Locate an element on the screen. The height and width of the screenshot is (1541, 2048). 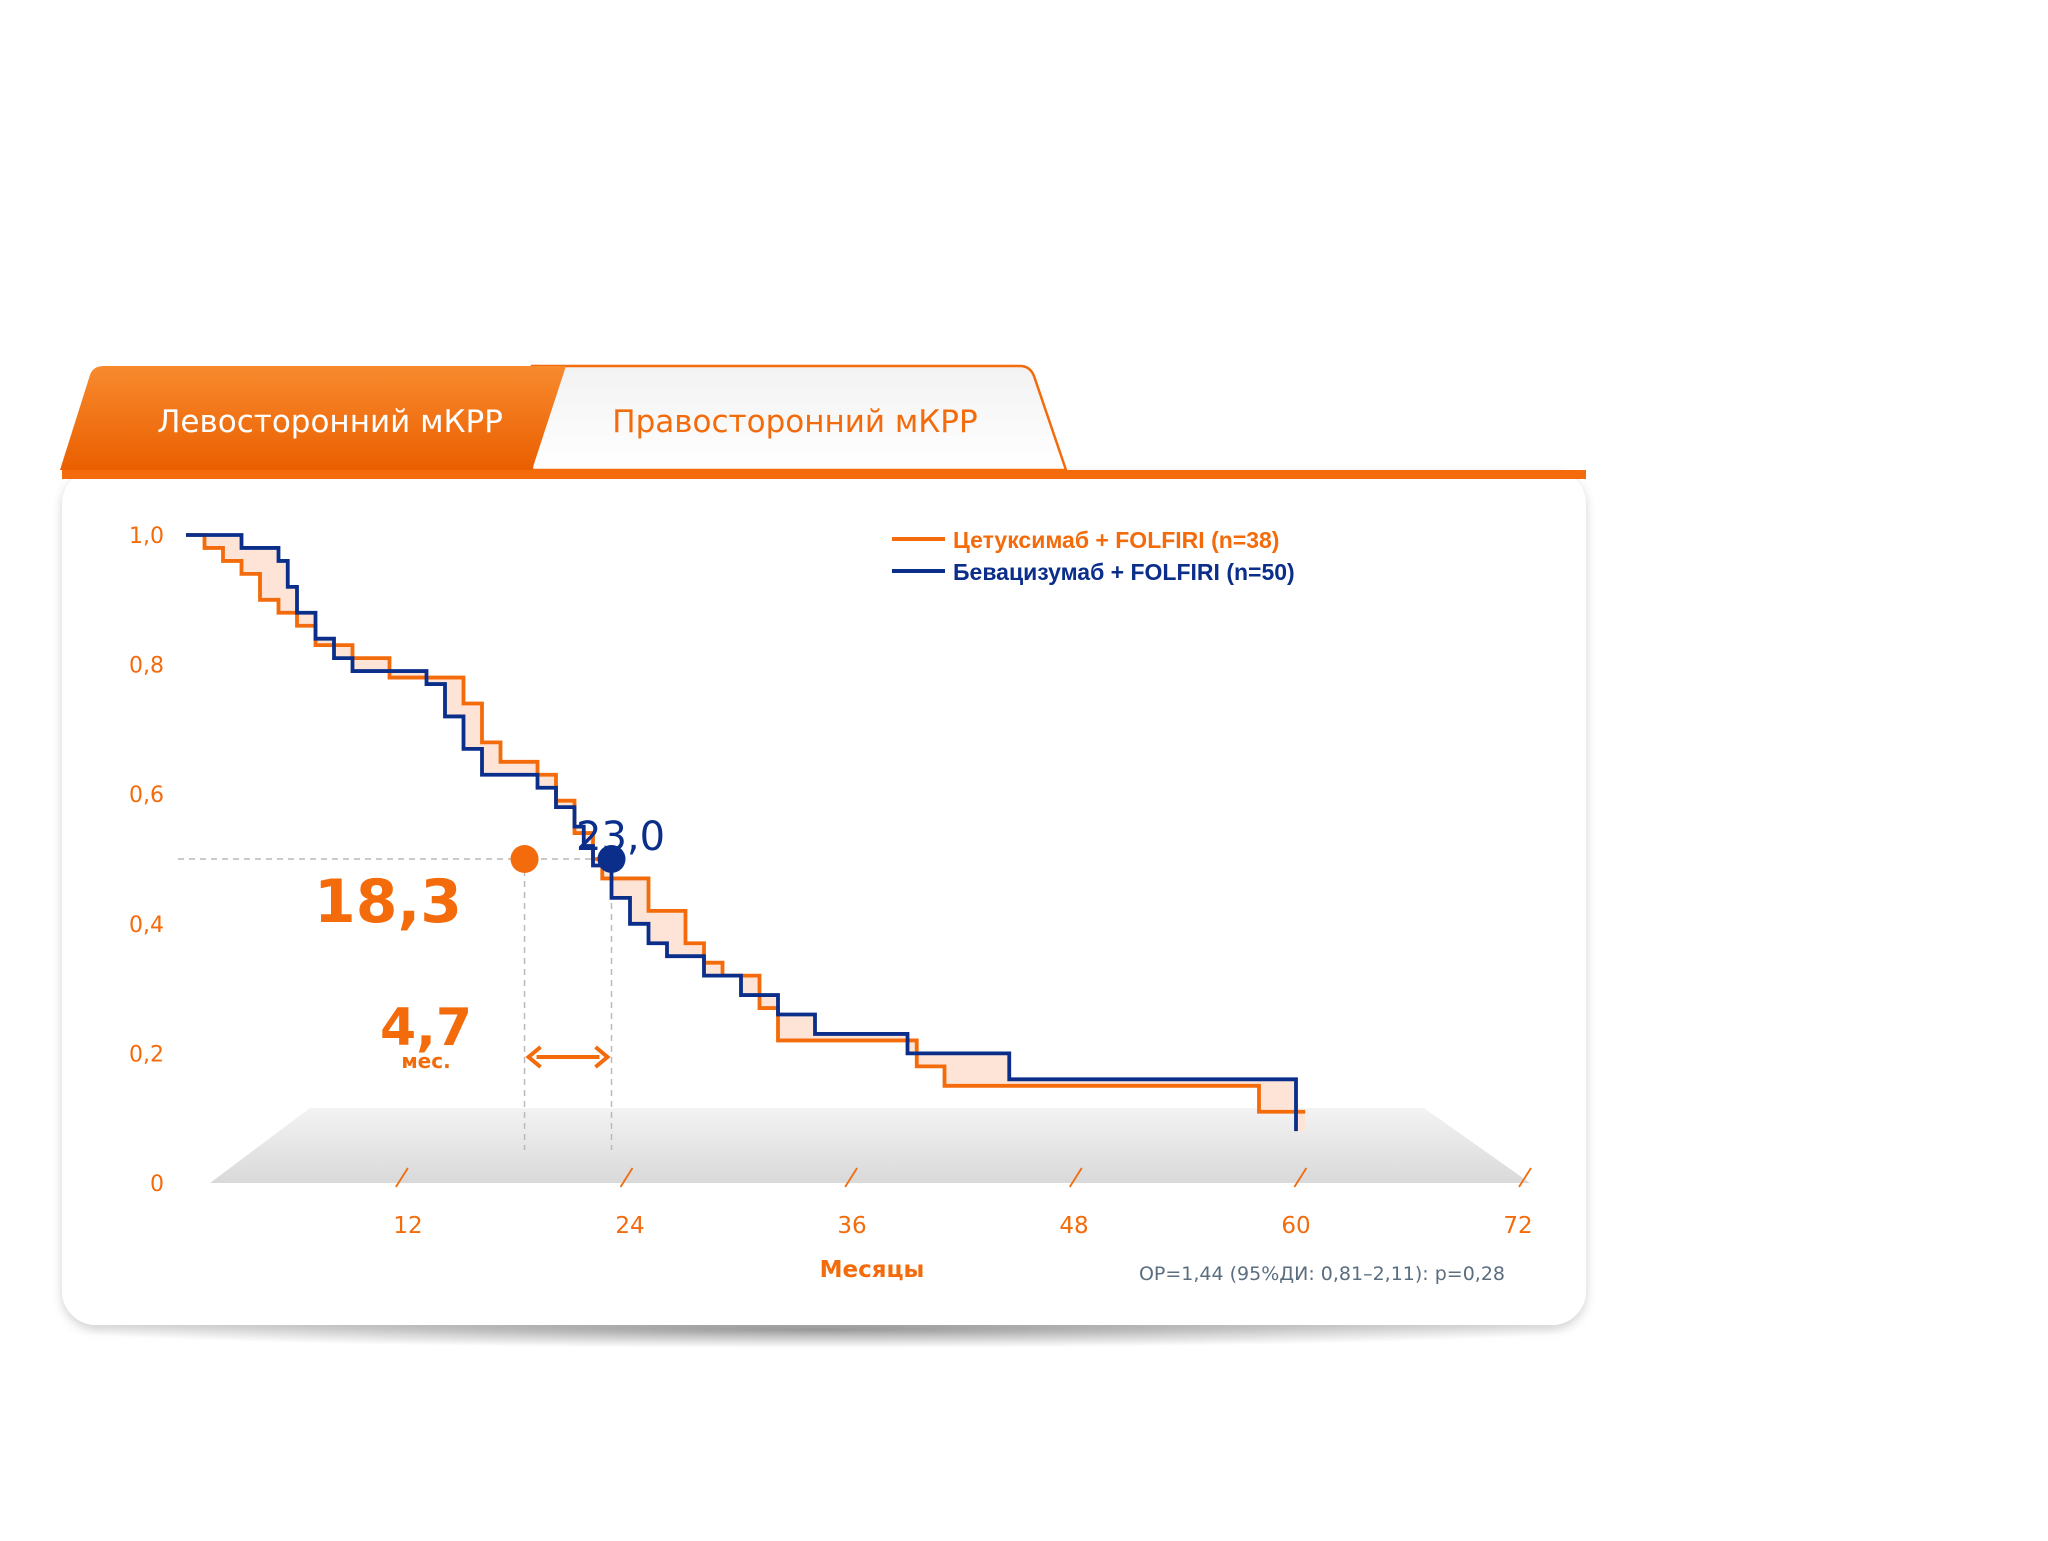
x-tick-label: 60 is located at coordinates (1295, 1226).